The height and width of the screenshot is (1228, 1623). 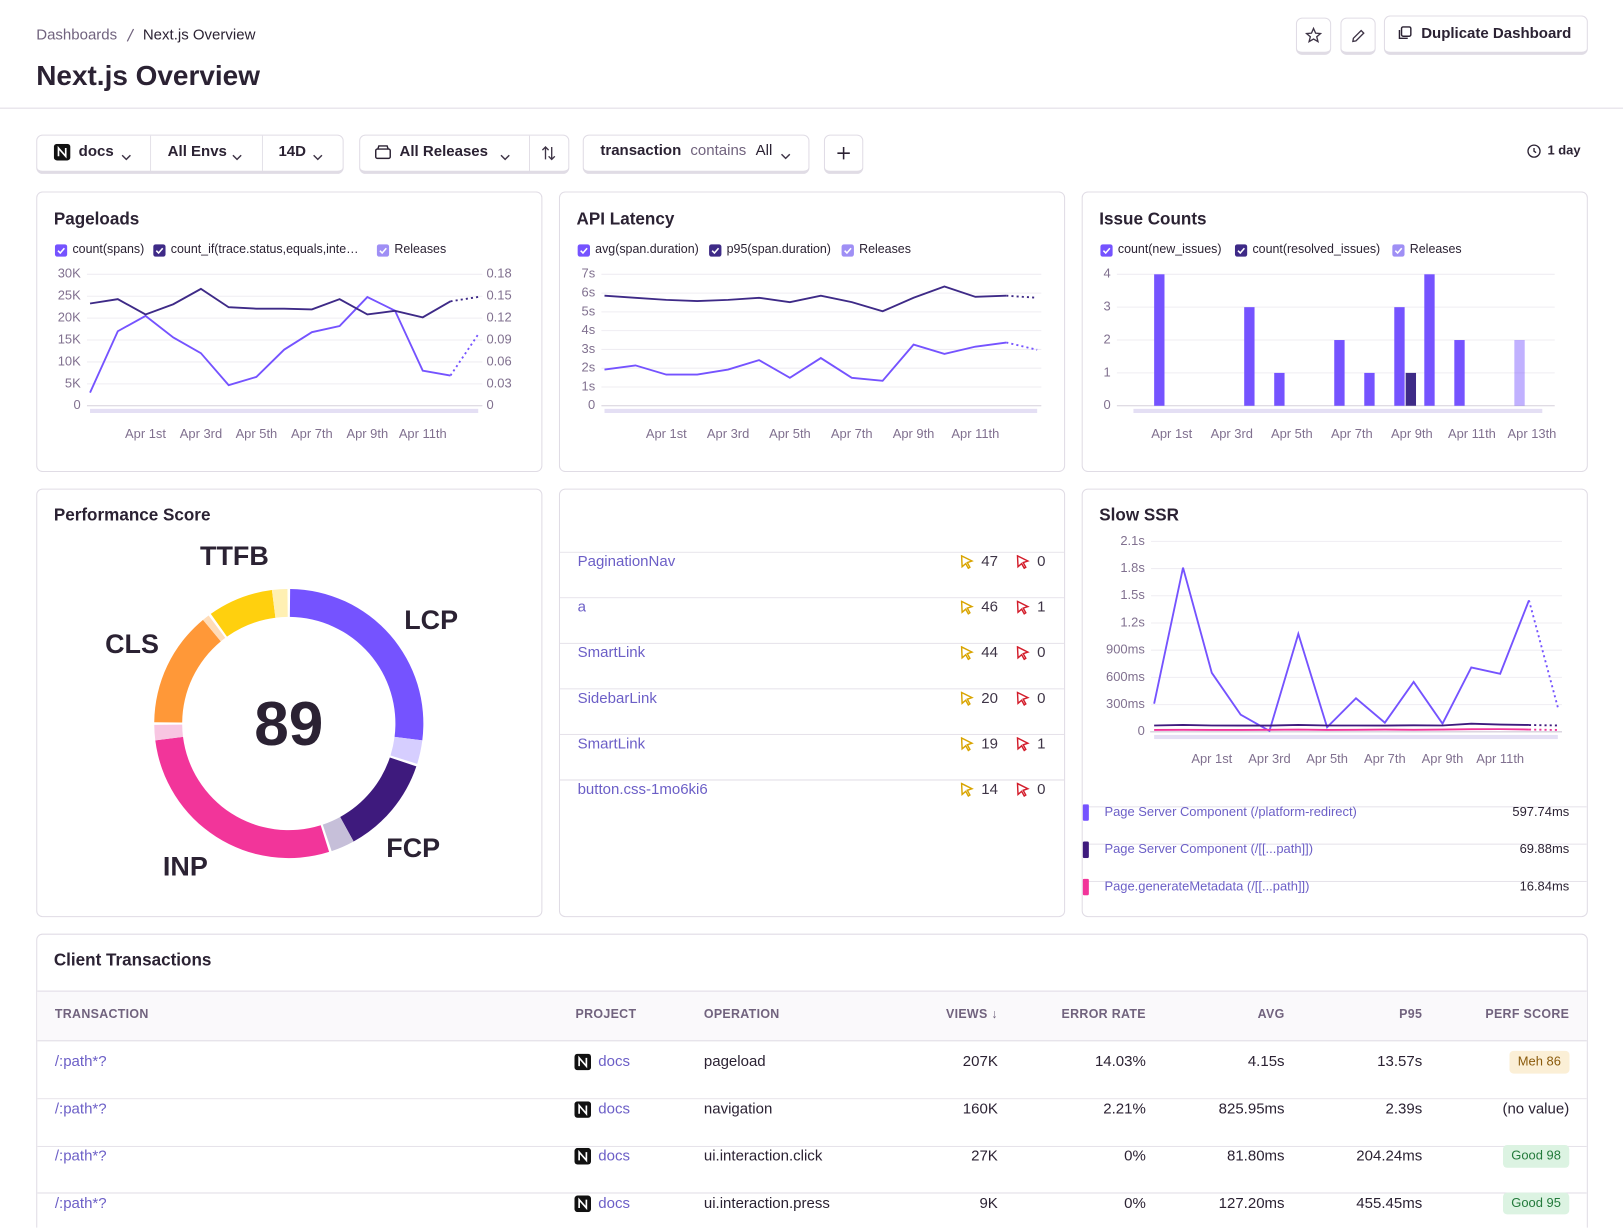 I want to click on column-header: OPERATION, so click(x=741, y=1014).